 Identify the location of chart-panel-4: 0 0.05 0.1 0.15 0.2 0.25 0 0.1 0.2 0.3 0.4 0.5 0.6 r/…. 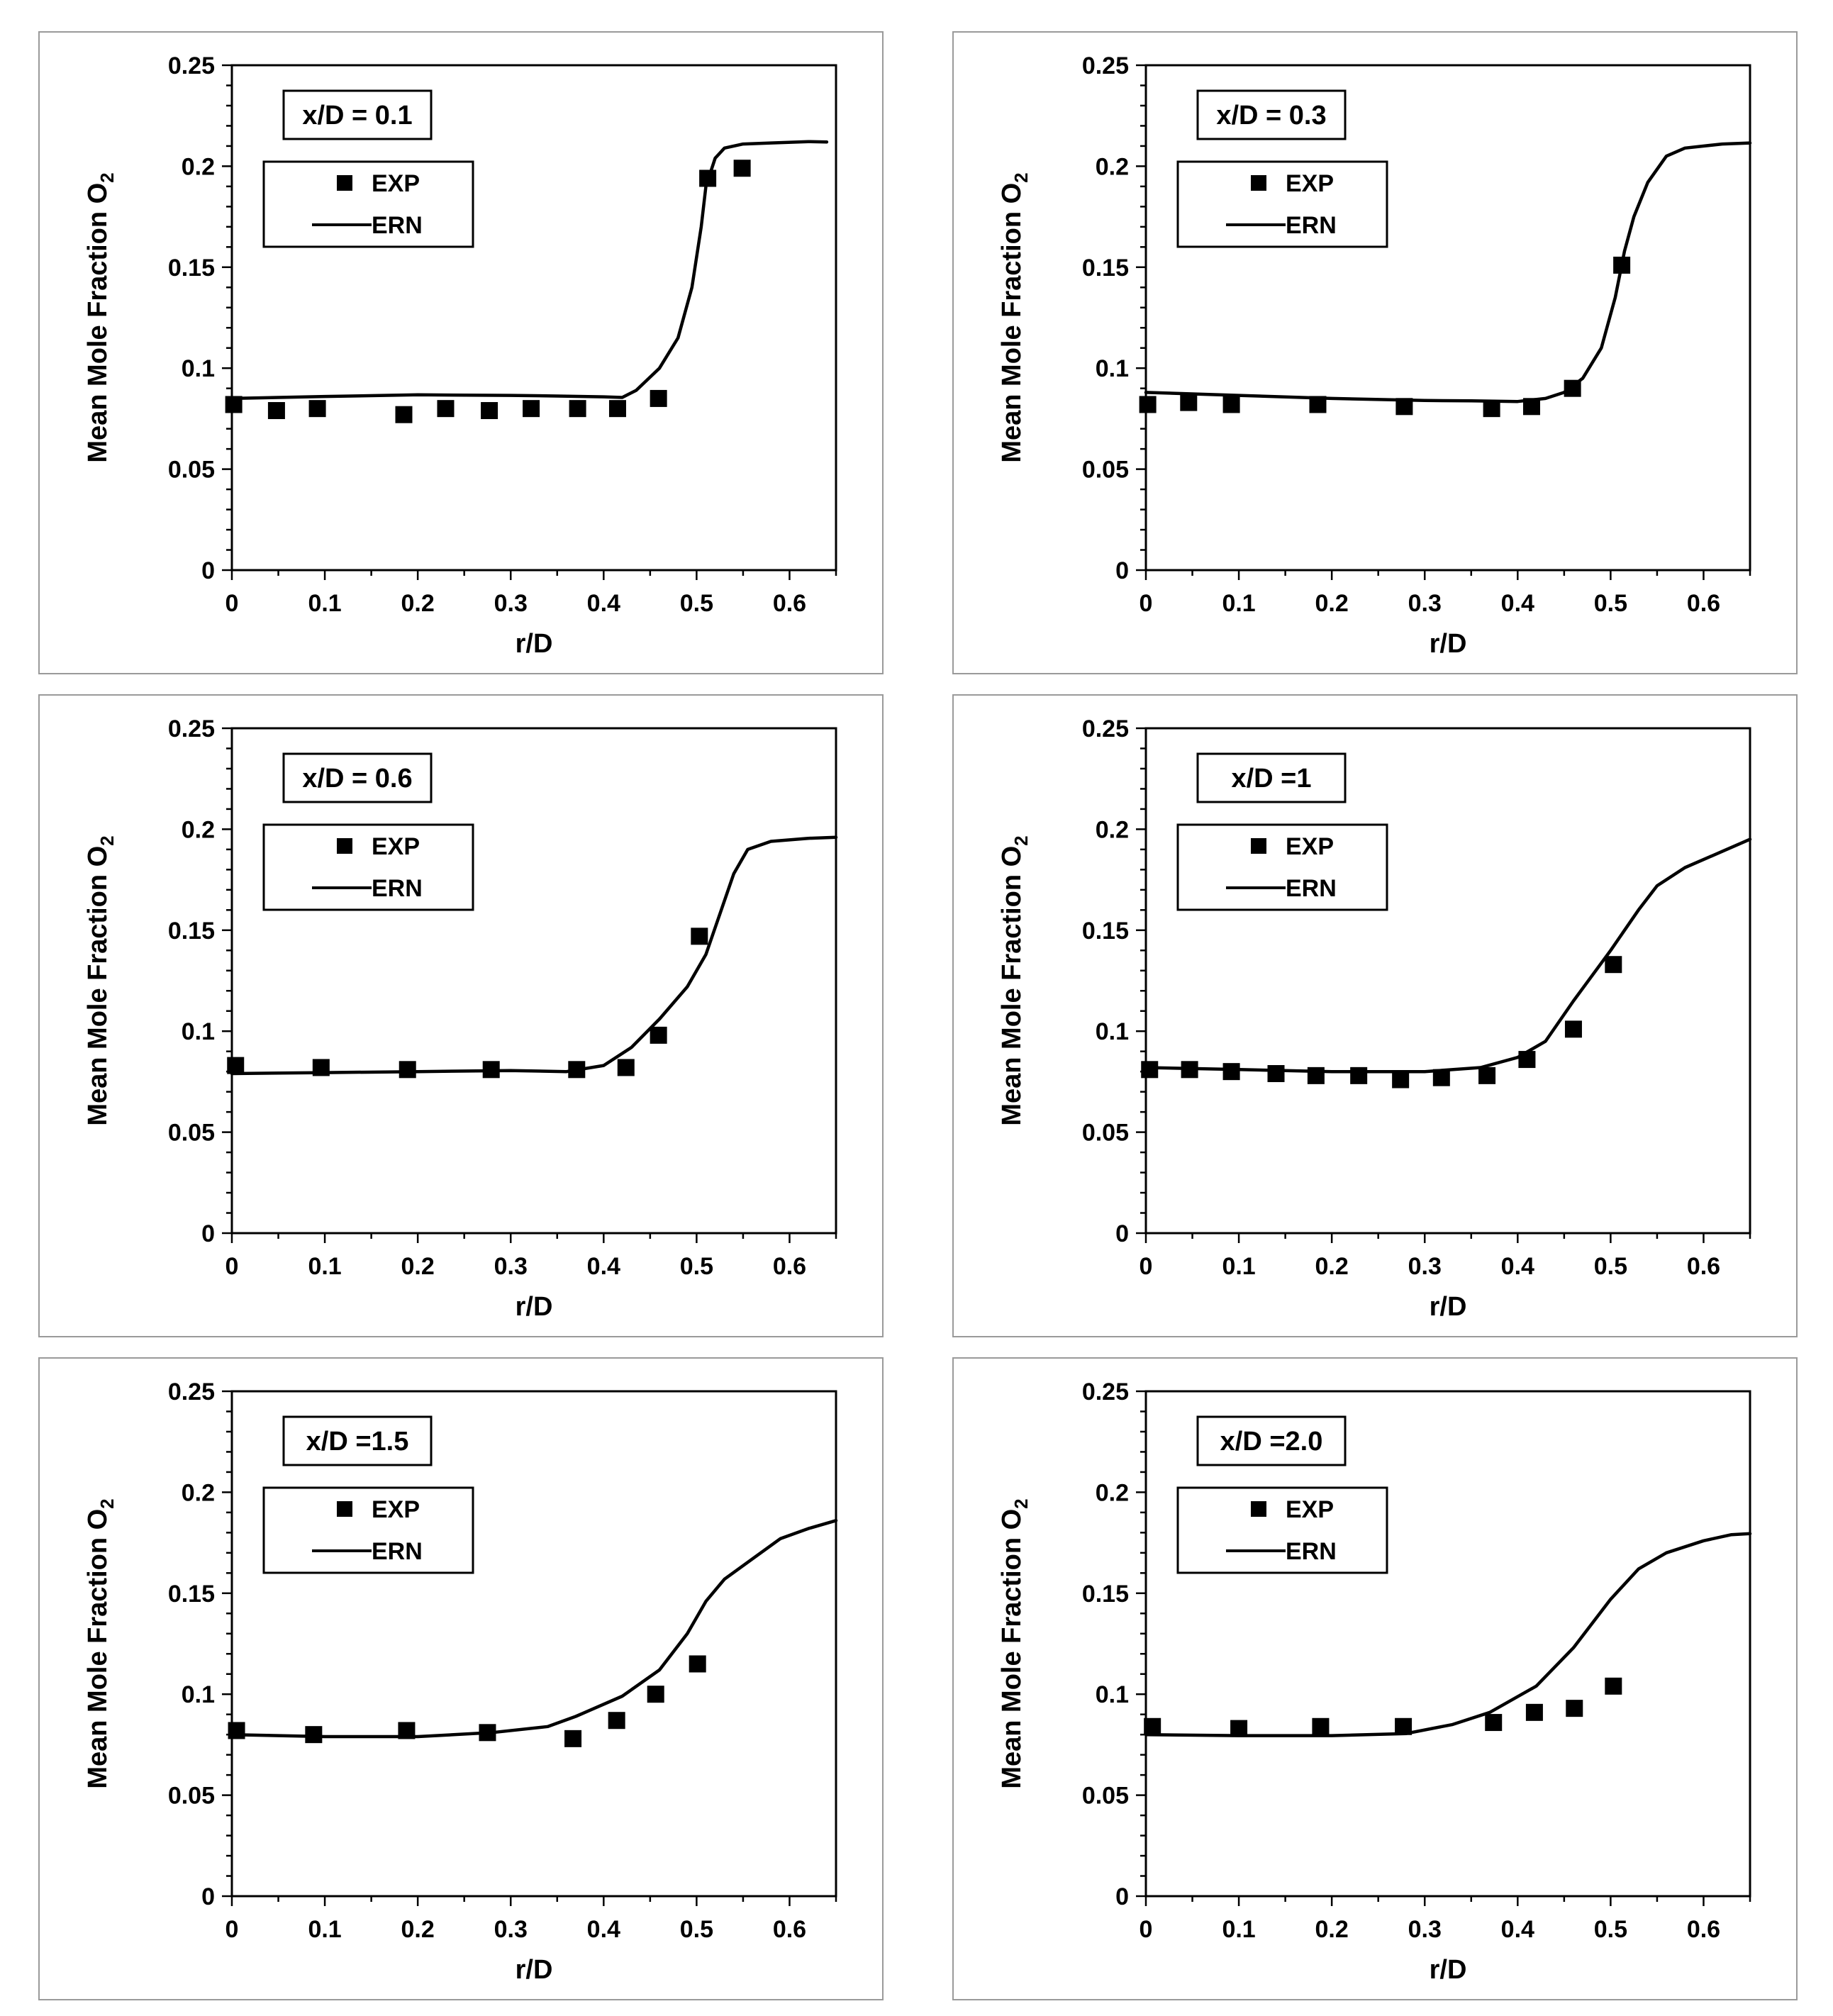
(1375, 1015).